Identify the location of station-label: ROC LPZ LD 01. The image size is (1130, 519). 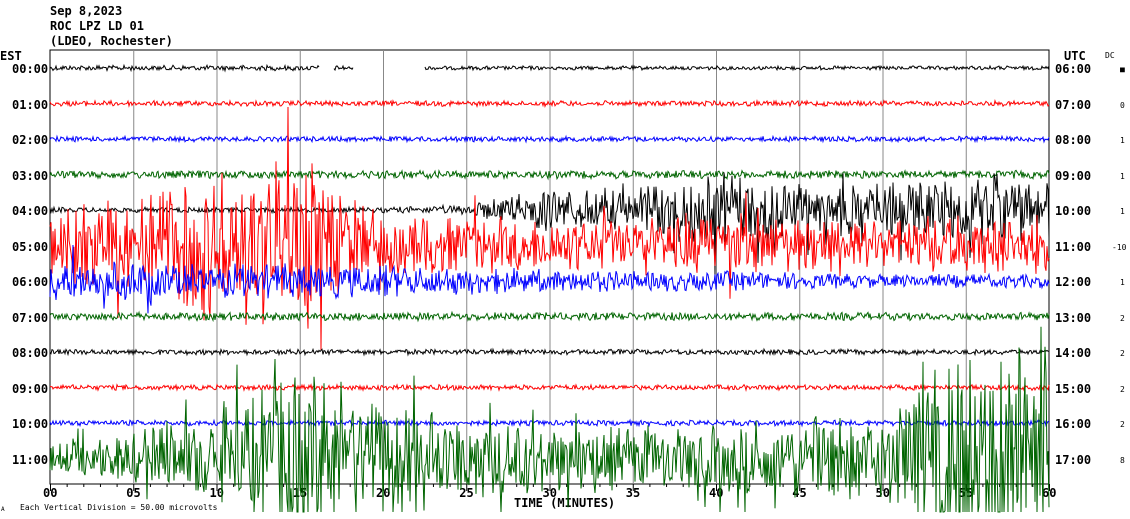
(97, 26).